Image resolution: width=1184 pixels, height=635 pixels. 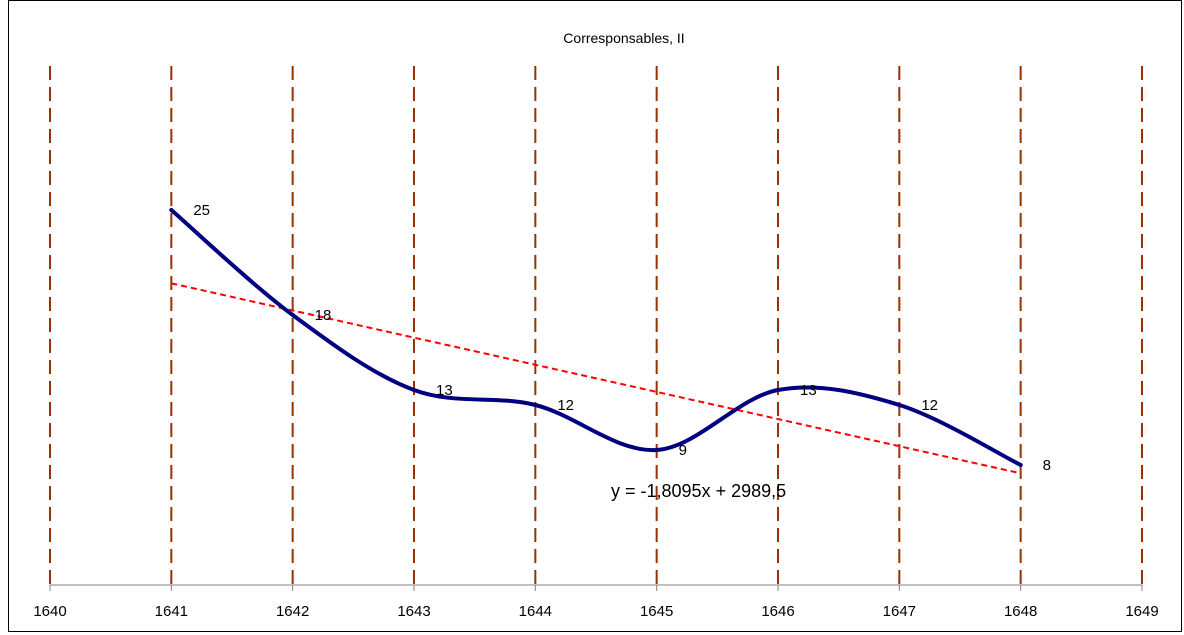 I want to click on x-tick-label: 1644, so click(x=535, y=611).